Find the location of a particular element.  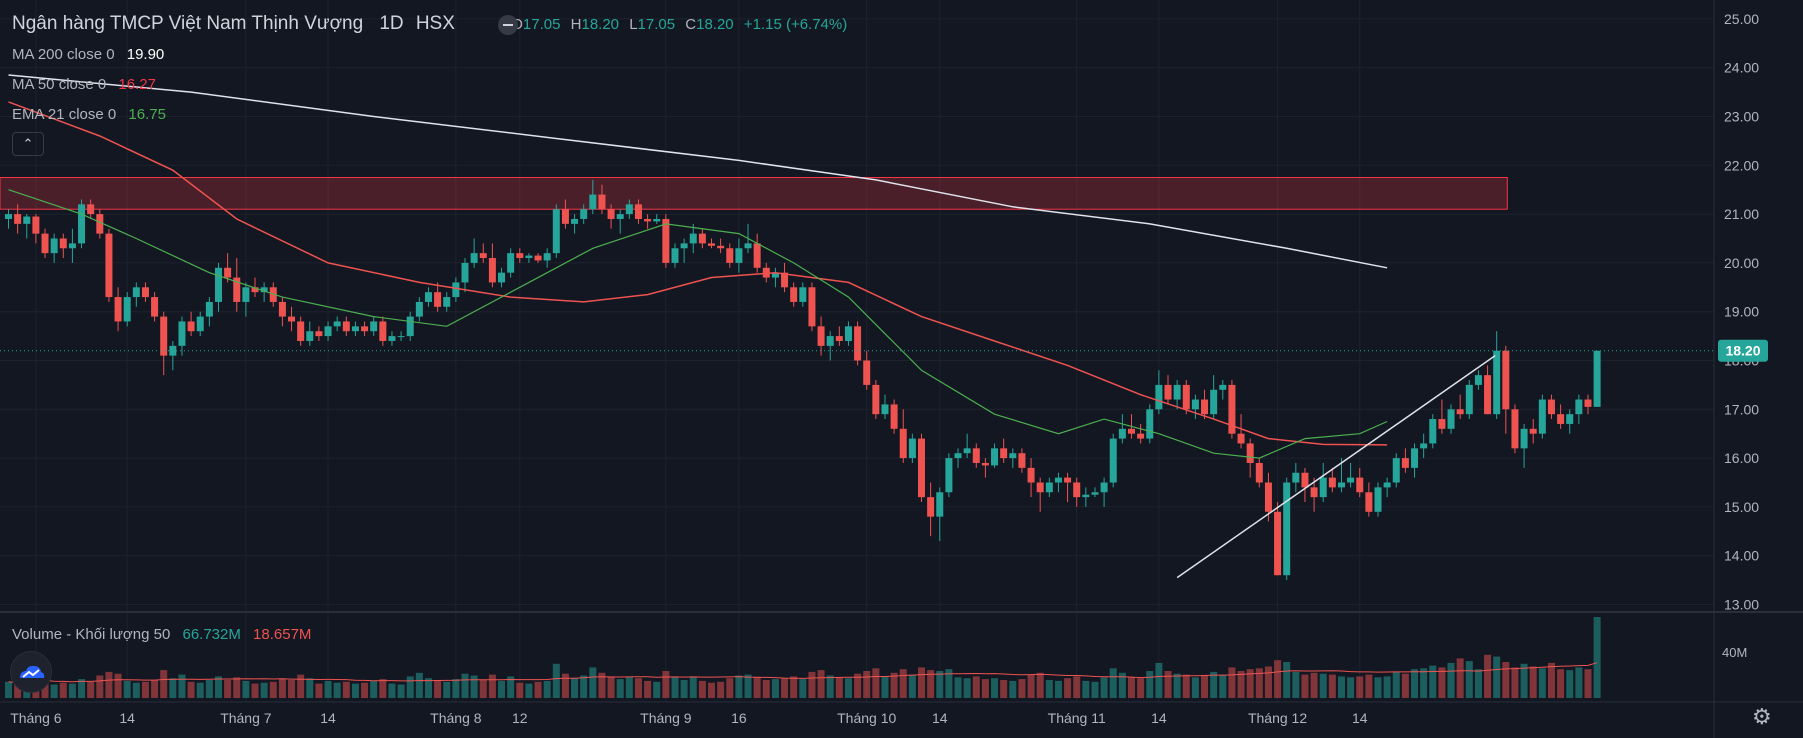

exchange-label: HSX is located at coordinates (435, 23).